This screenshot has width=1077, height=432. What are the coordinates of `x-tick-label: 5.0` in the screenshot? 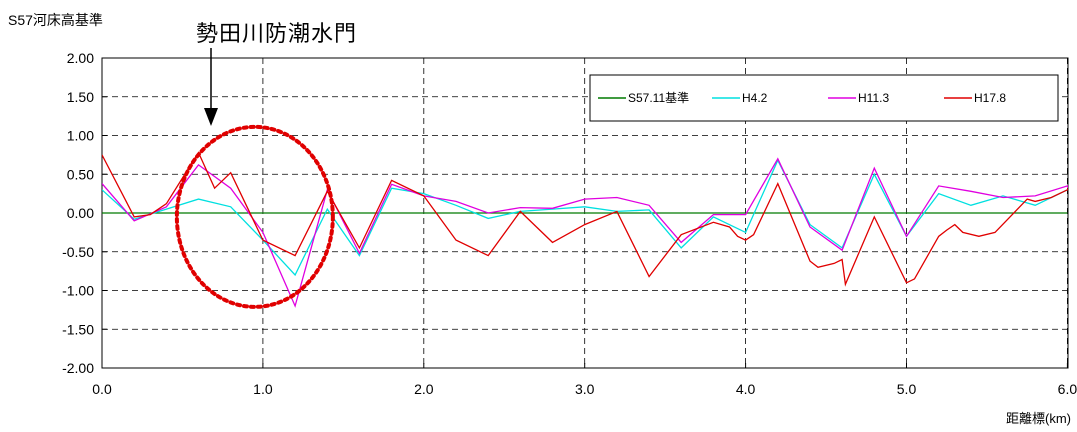 It's located at (907, 389).